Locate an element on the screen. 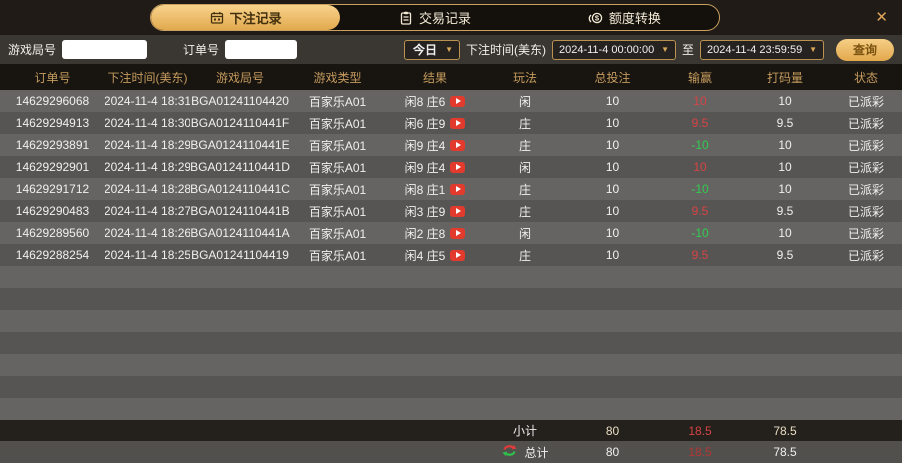 This screenshot has height=463, width=902. date-from-select: 2024-11-4 00:00:00 ▼ is located at coordinates (613, 49).